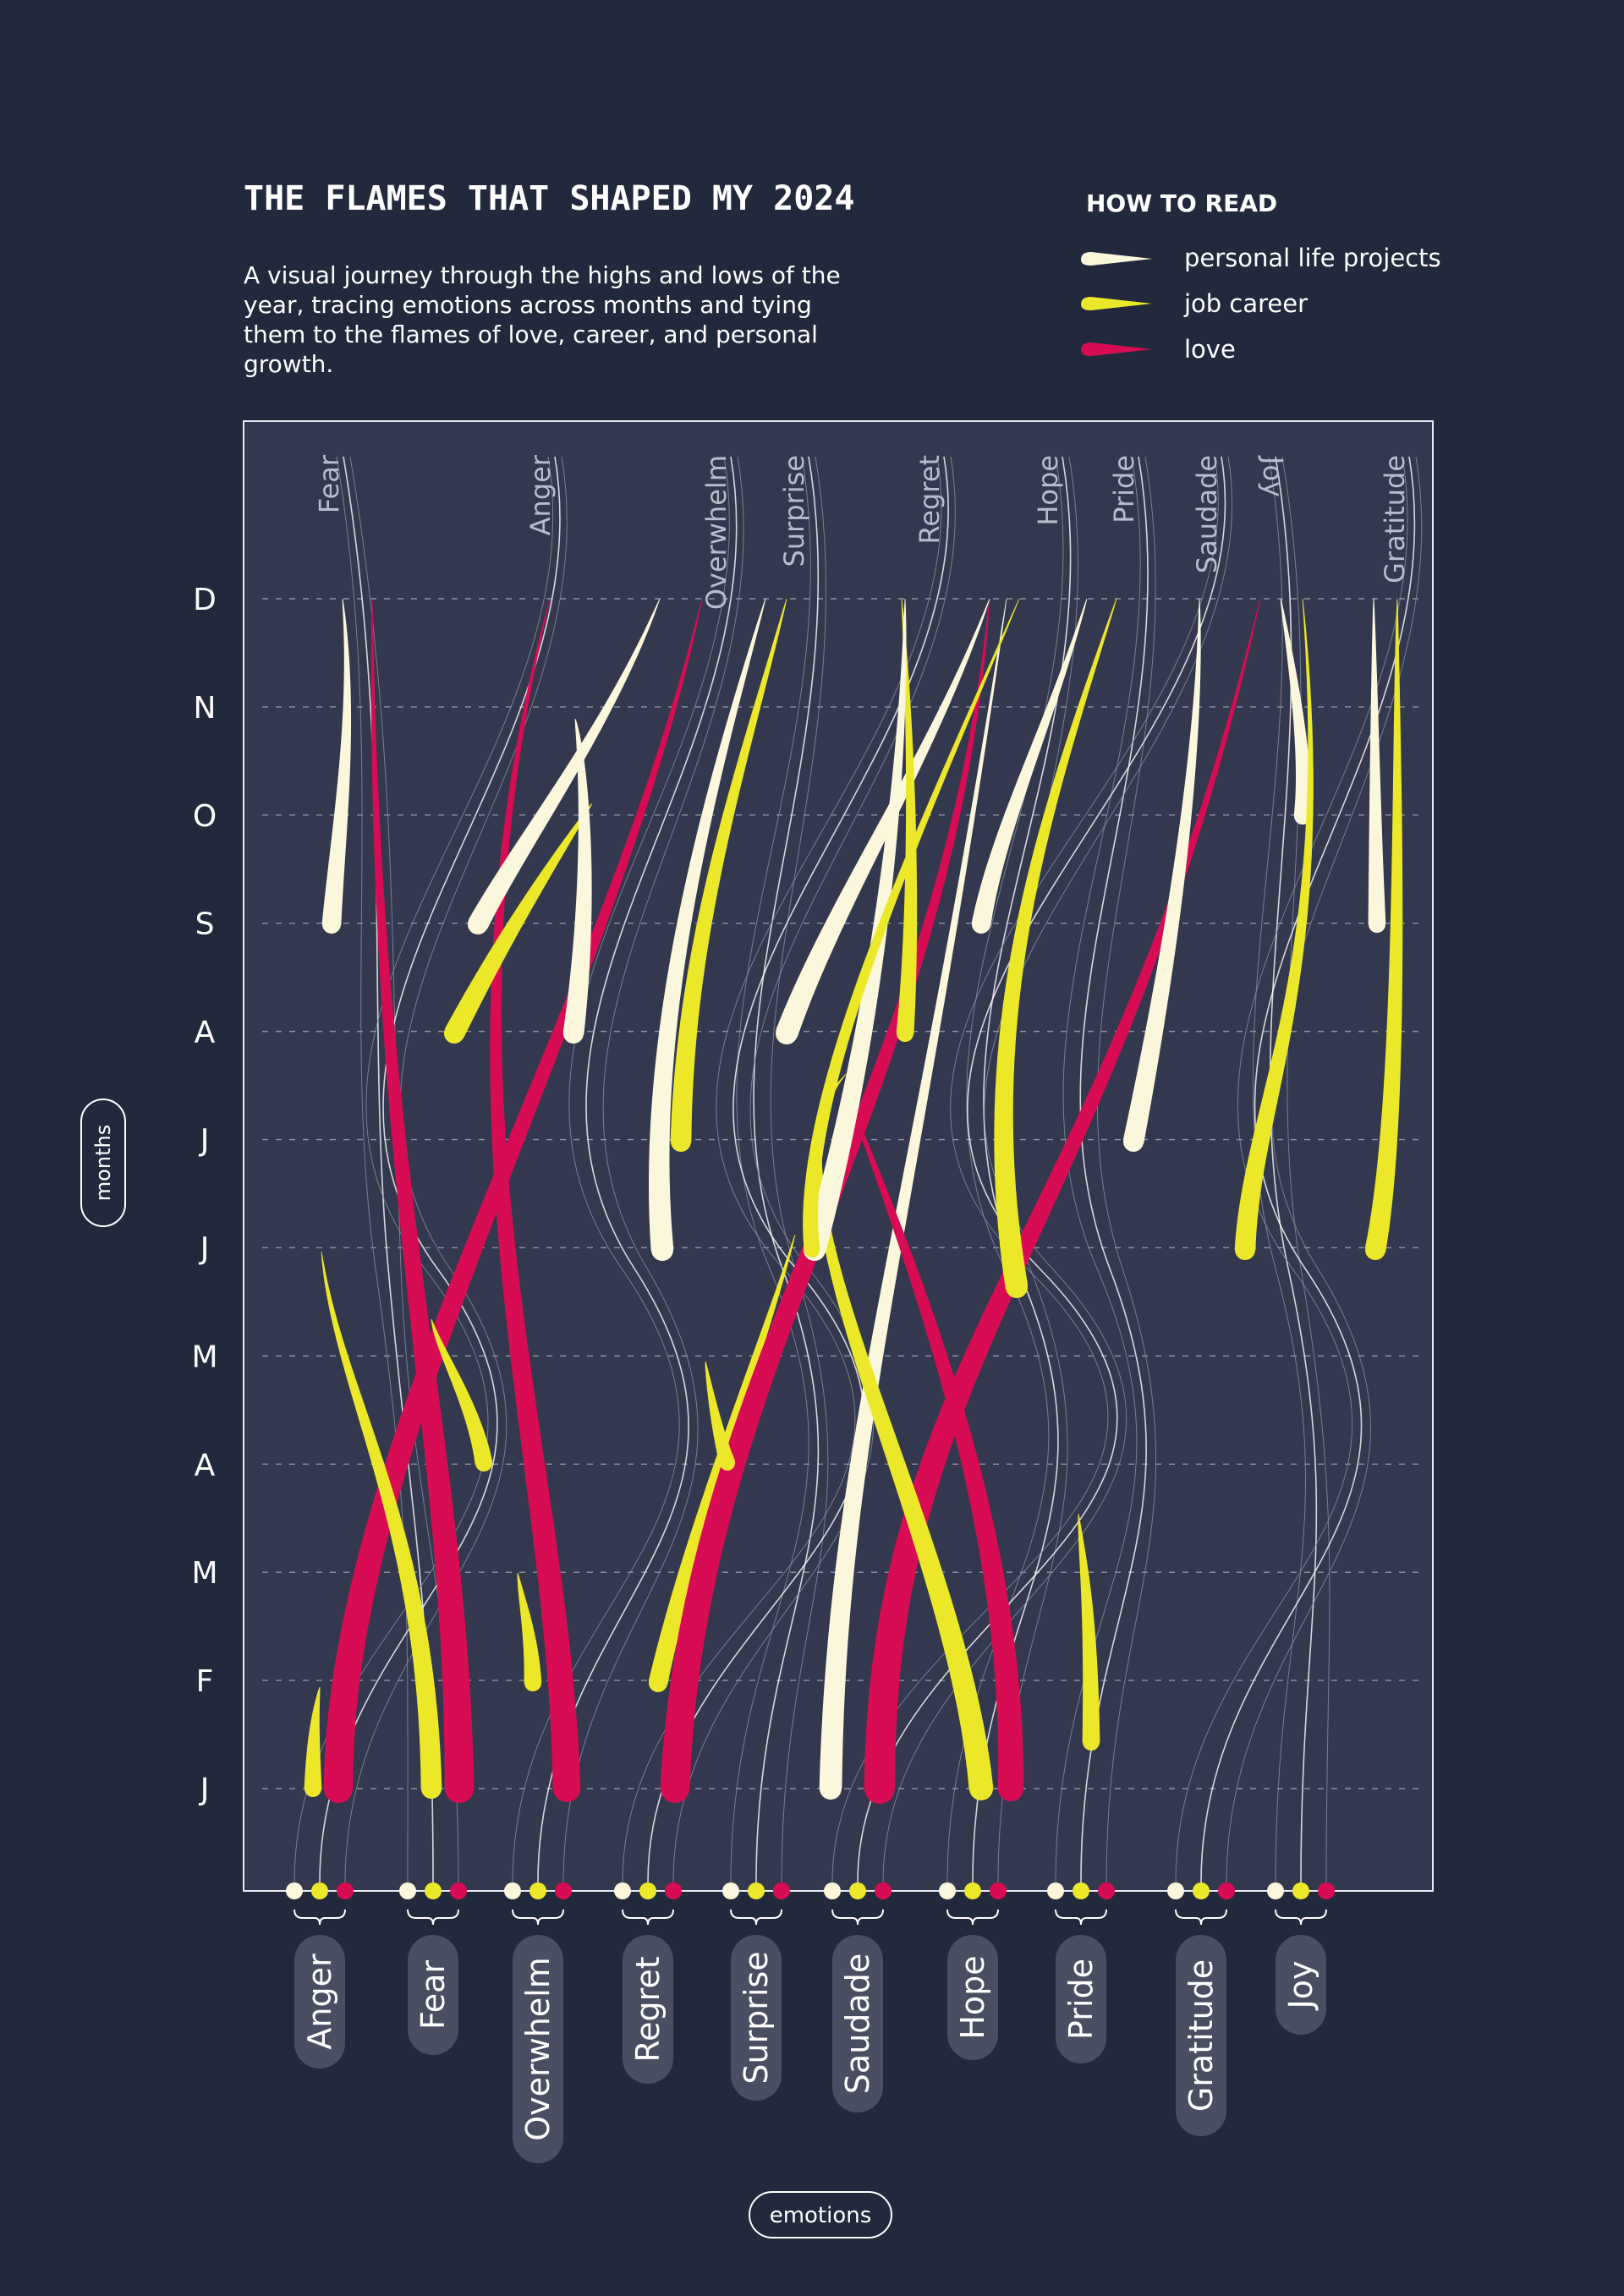 The image size is (1624, 2296). I want to click on y-axis-label: months, so click(103, 1163).